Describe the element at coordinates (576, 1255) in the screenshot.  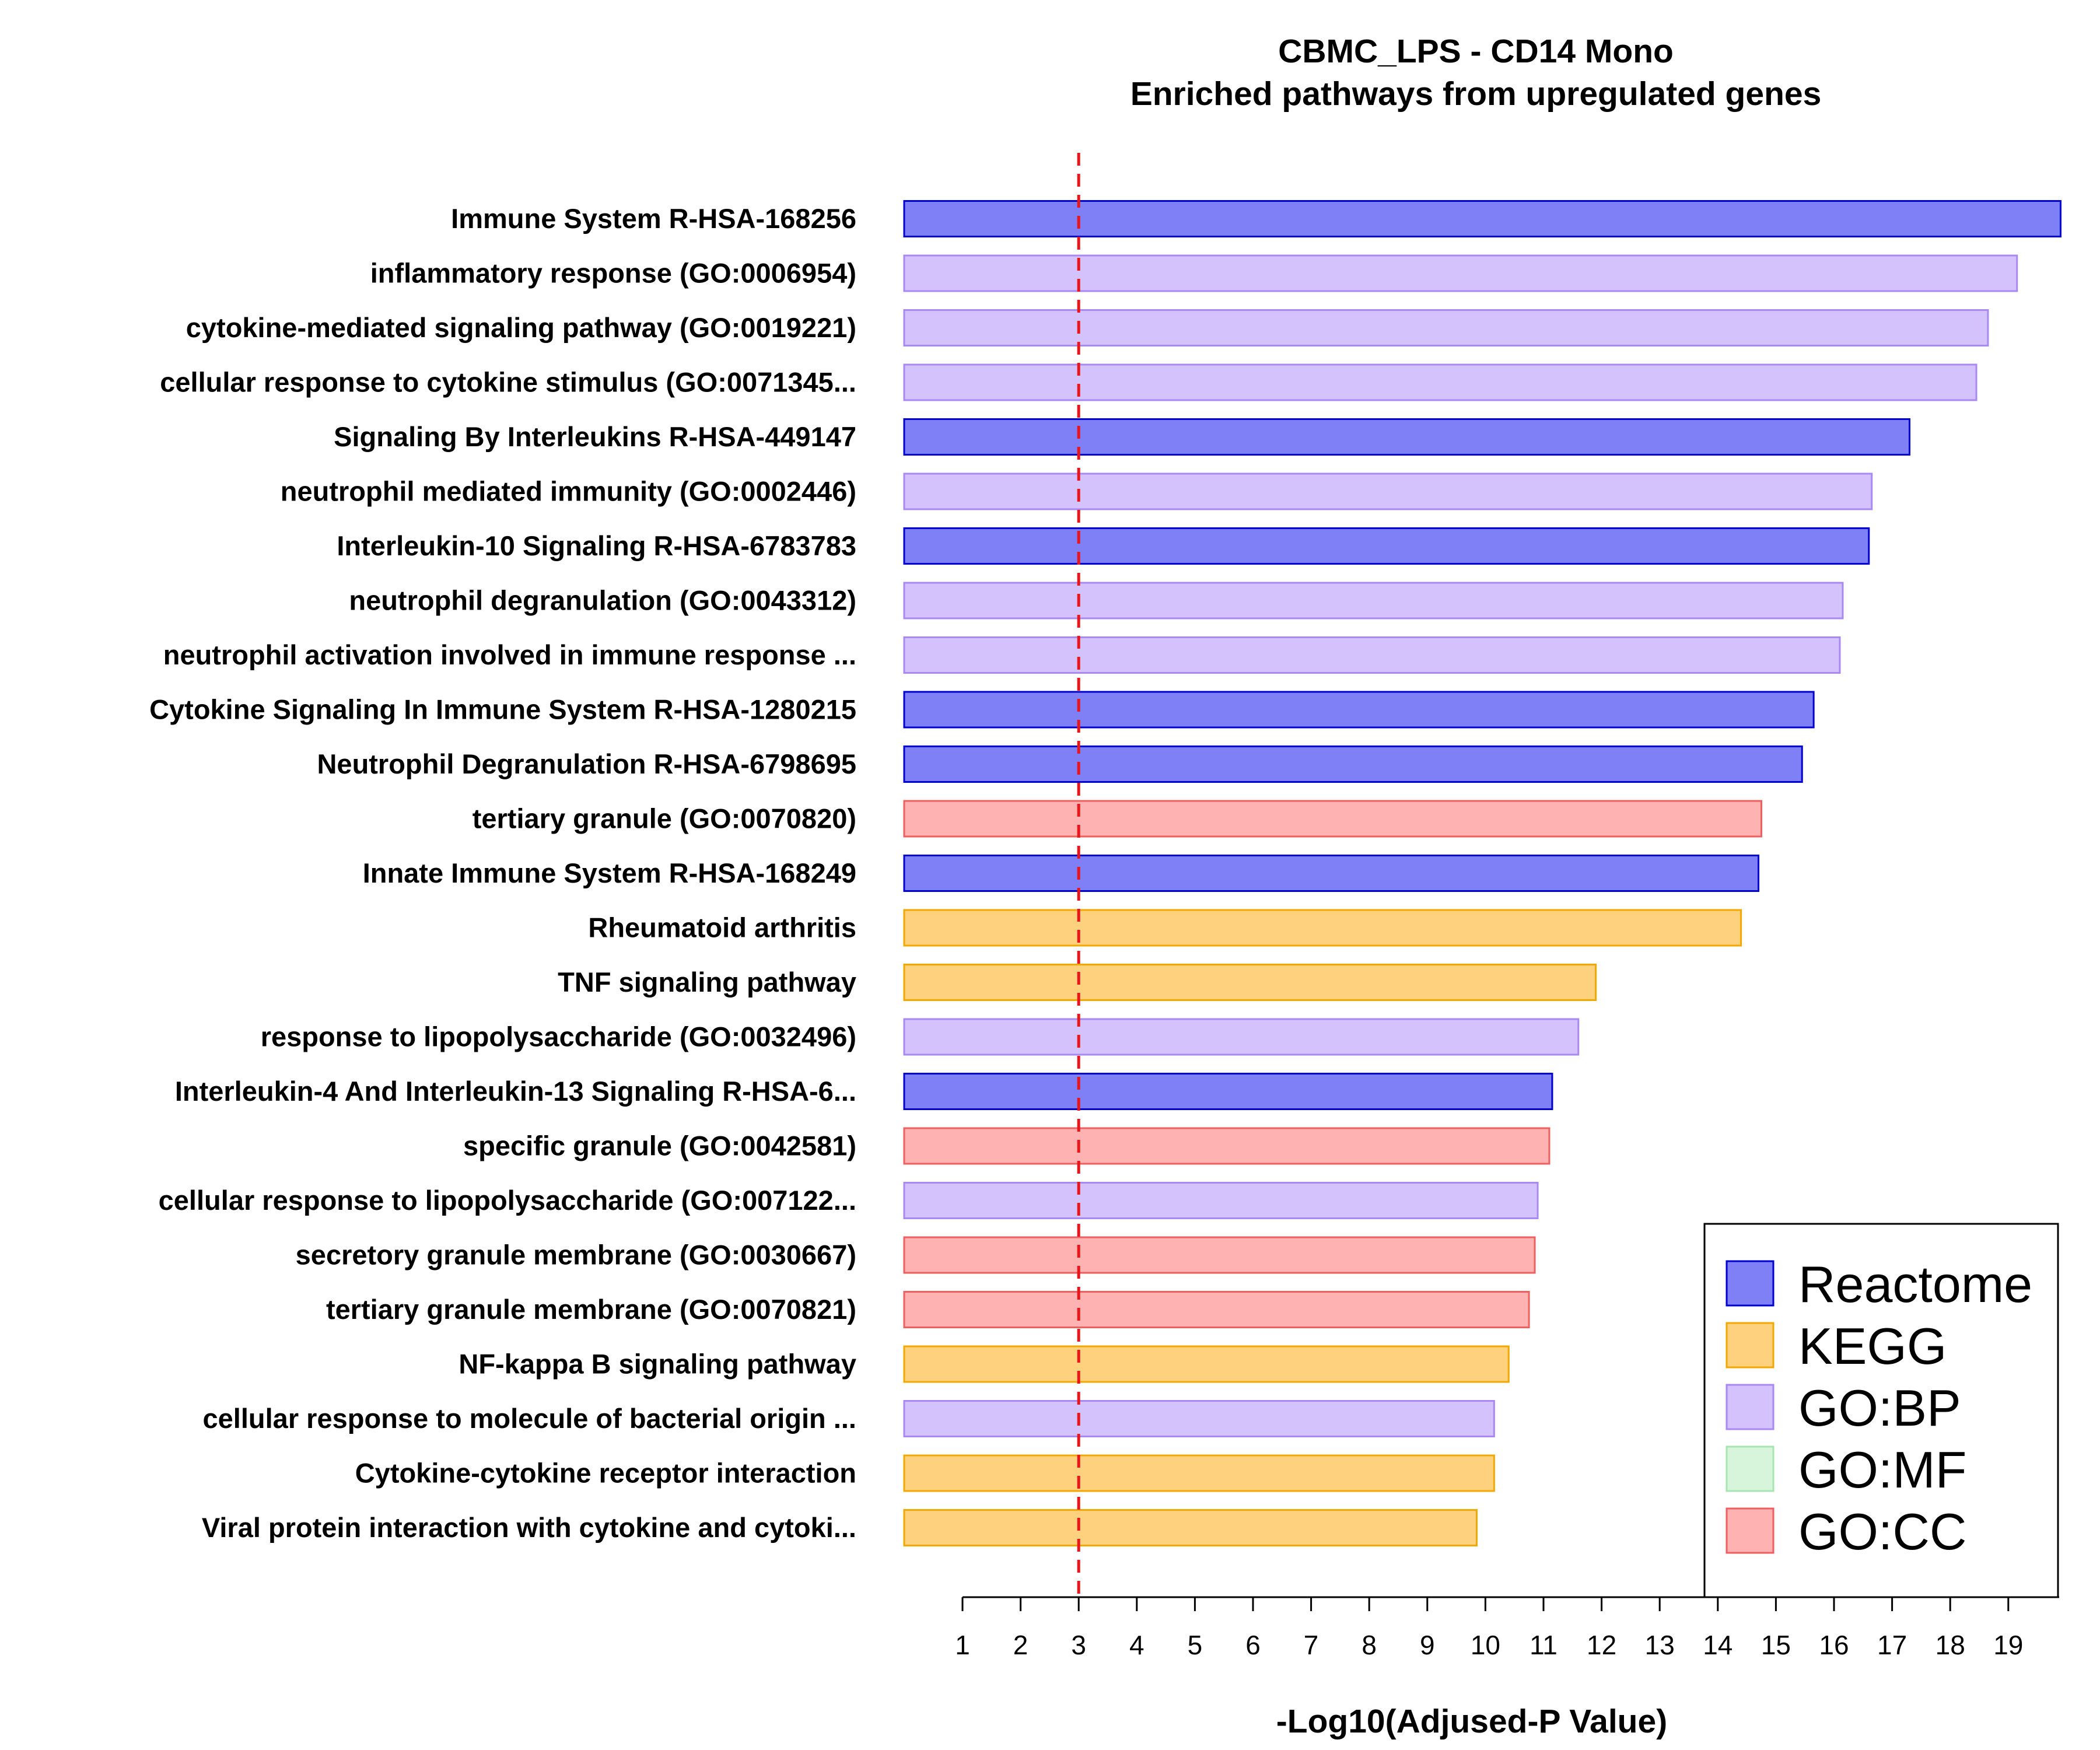
I see `category-label: secretory granule membrane (GO:0030667)` at that location.